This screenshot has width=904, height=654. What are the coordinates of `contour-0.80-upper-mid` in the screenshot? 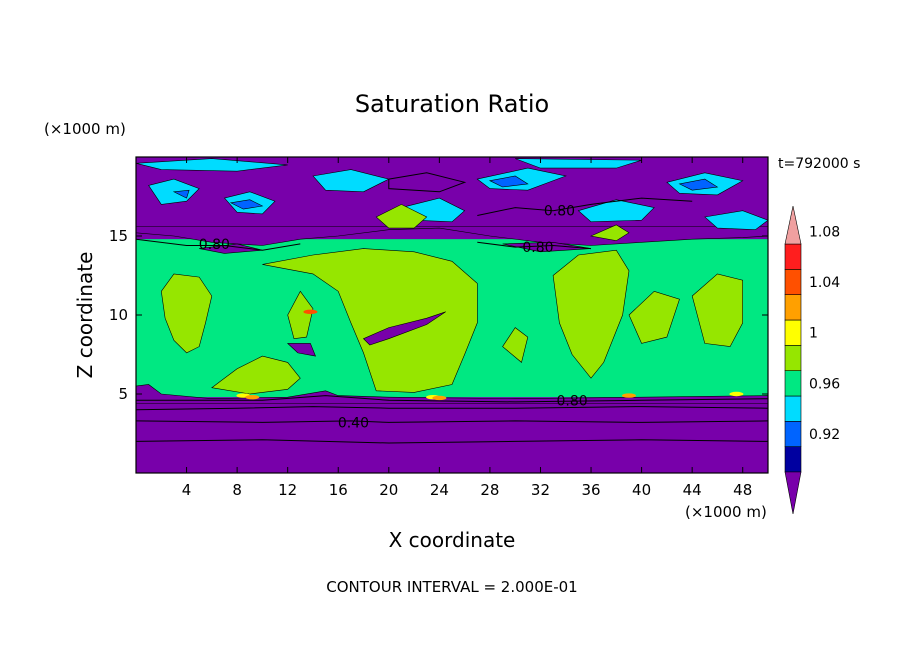 It's located at (534, 245).